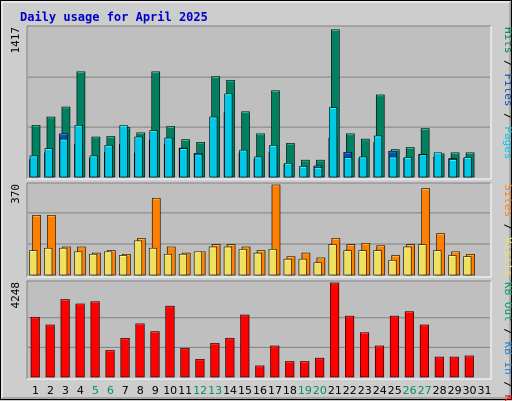  What do you see at coordinates (425, 390) in the screenshot?
I see `x-tick-label: 27` at bounding box center [425, 390].